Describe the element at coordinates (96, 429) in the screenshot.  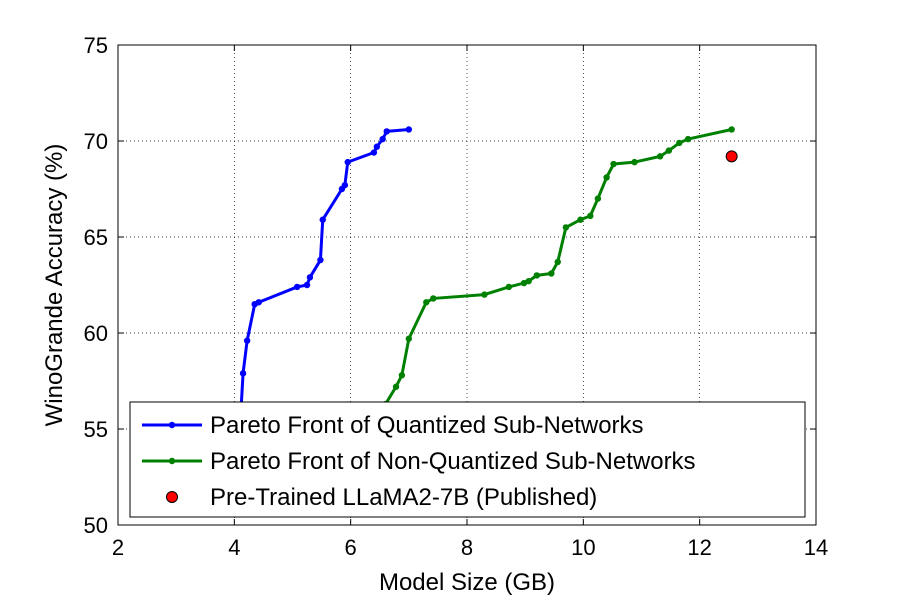
I see `y-tick-label: 55` at that location.